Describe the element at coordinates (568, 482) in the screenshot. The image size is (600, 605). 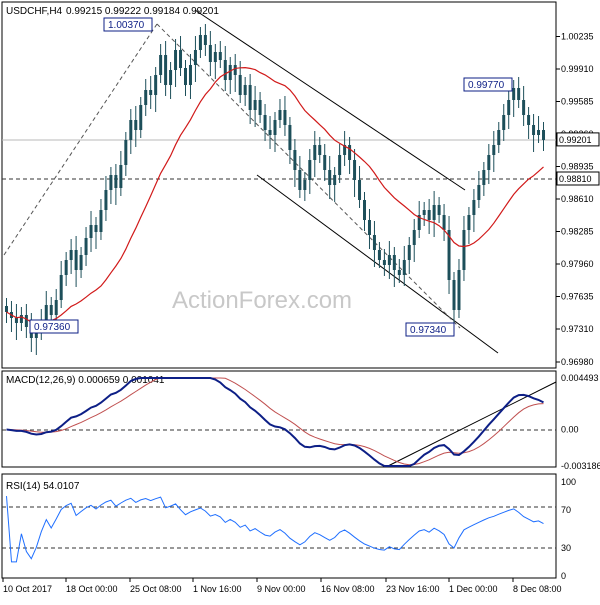
I see `rsi-tick-label: 100` at that location.